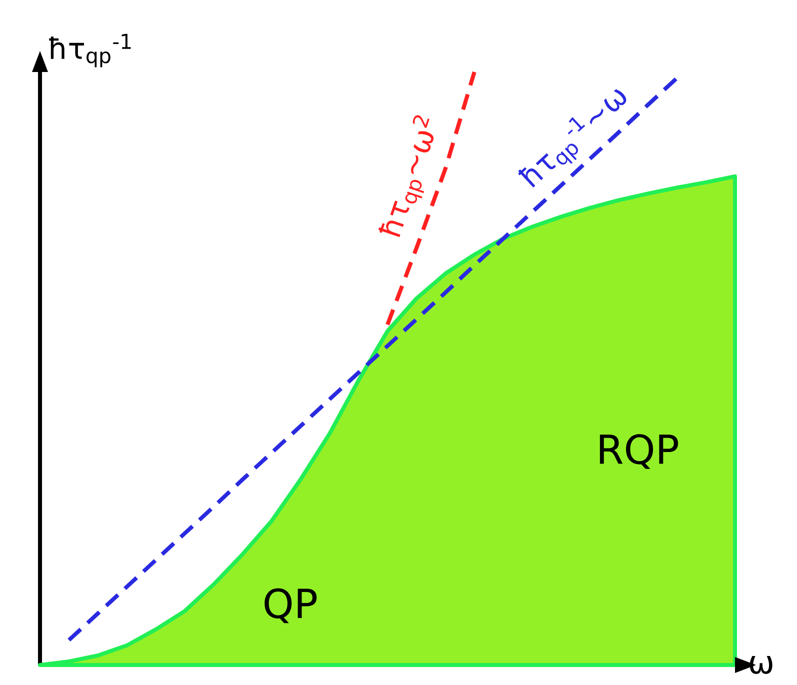 The width and height of the screenshot is (797, 685). Describe the element at coordinates (406, 176) in the screenshot. I see `text: ħτ$_{qp}$~ω$^{2}$` at that location.